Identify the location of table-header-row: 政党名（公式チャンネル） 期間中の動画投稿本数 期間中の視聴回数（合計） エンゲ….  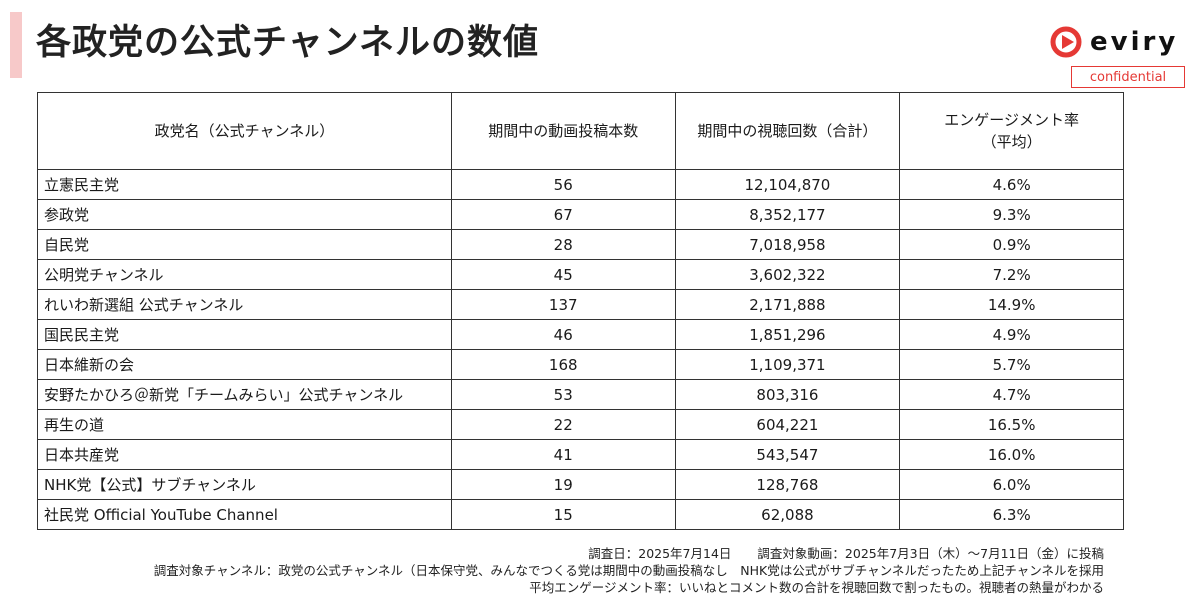
(580, 131).